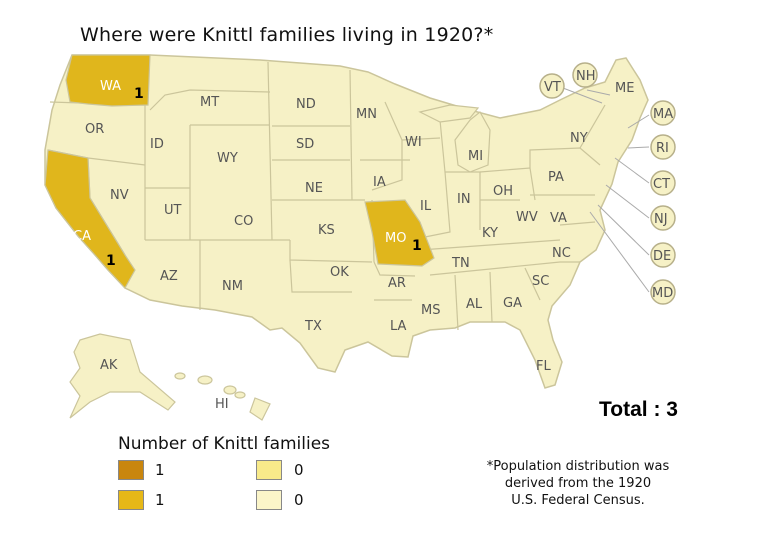 This screenshot has width=761, height=538. I want to click on state-label-al: AL, so click(474, 304).